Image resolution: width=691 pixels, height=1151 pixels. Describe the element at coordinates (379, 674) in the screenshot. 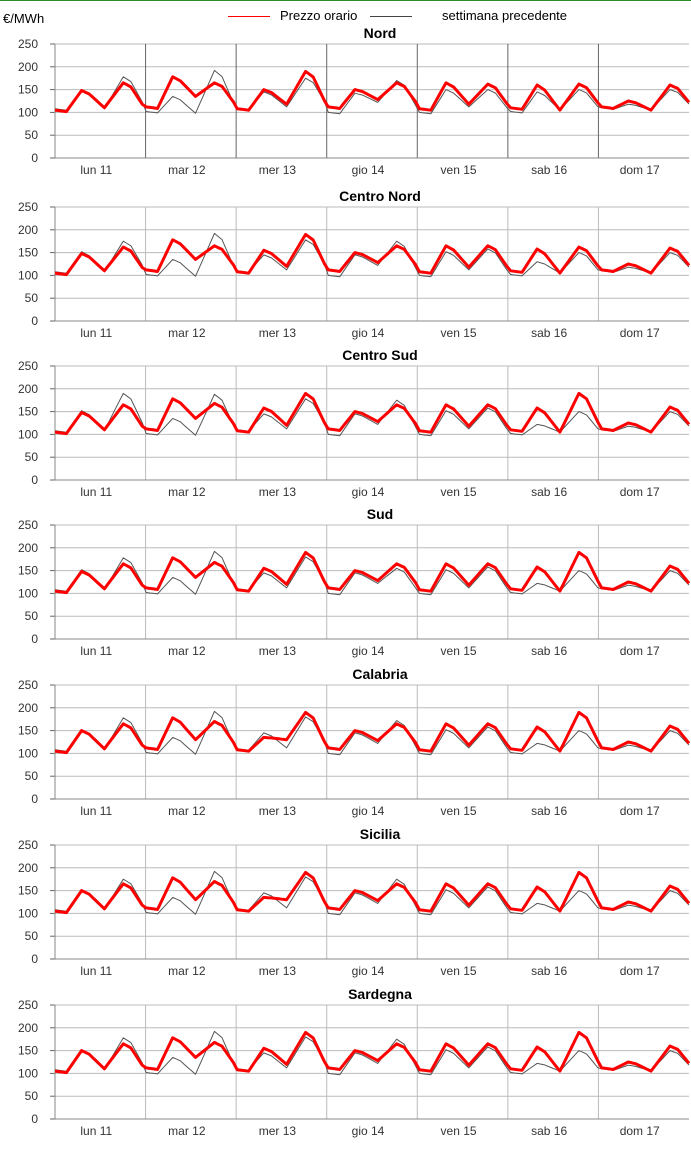

I see `chart-title: Calabria` at that location.